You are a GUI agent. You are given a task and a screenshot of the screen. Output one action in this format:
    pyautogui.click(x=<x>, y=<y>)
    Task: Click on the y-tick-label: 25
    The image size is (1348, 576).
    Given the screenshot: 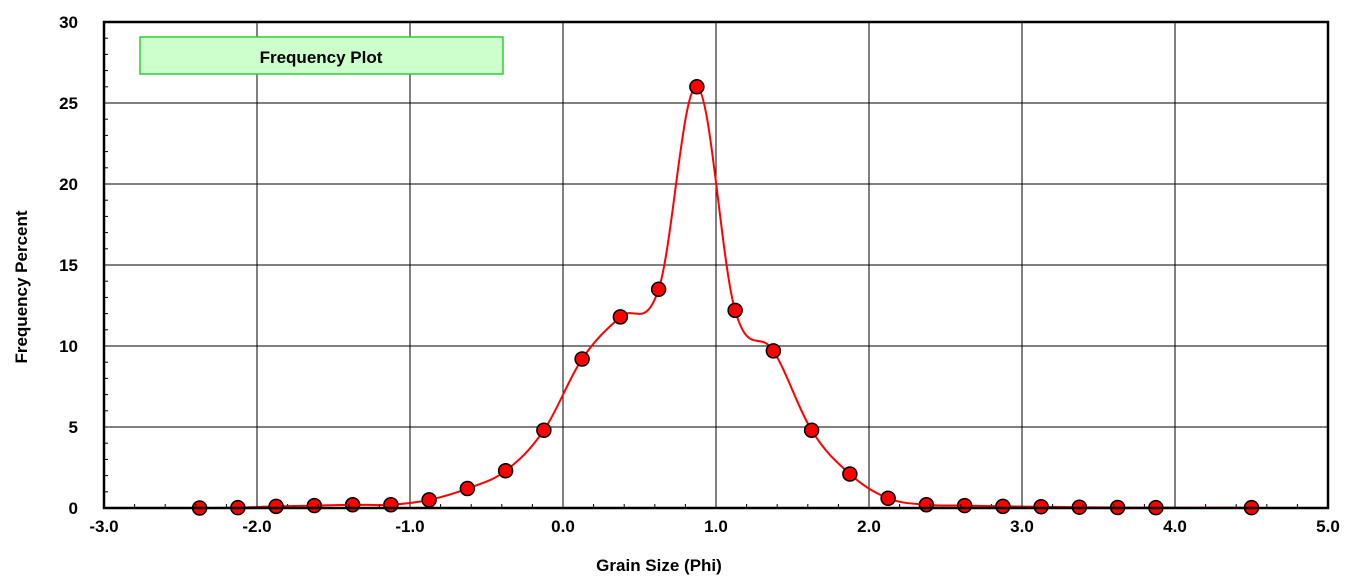 What is the action you would take?
    pyautogui.click(x=68, y=103)
    